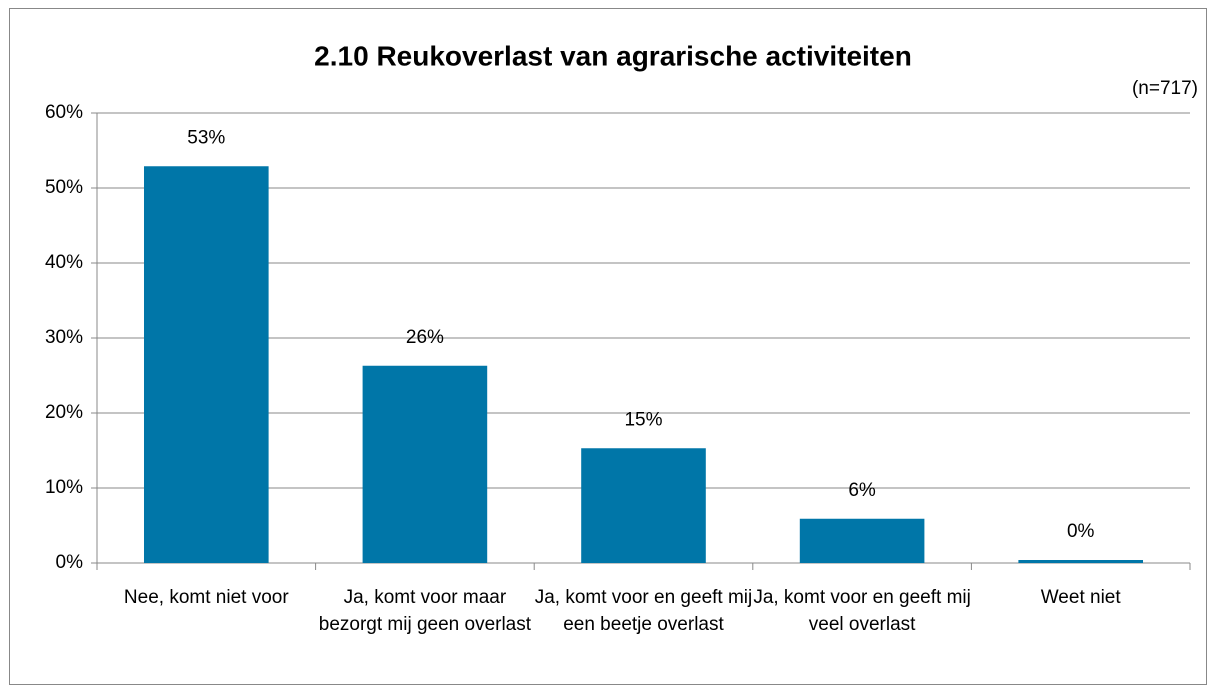  I want to click on y-tick-label: 30%, so click(64, 337).